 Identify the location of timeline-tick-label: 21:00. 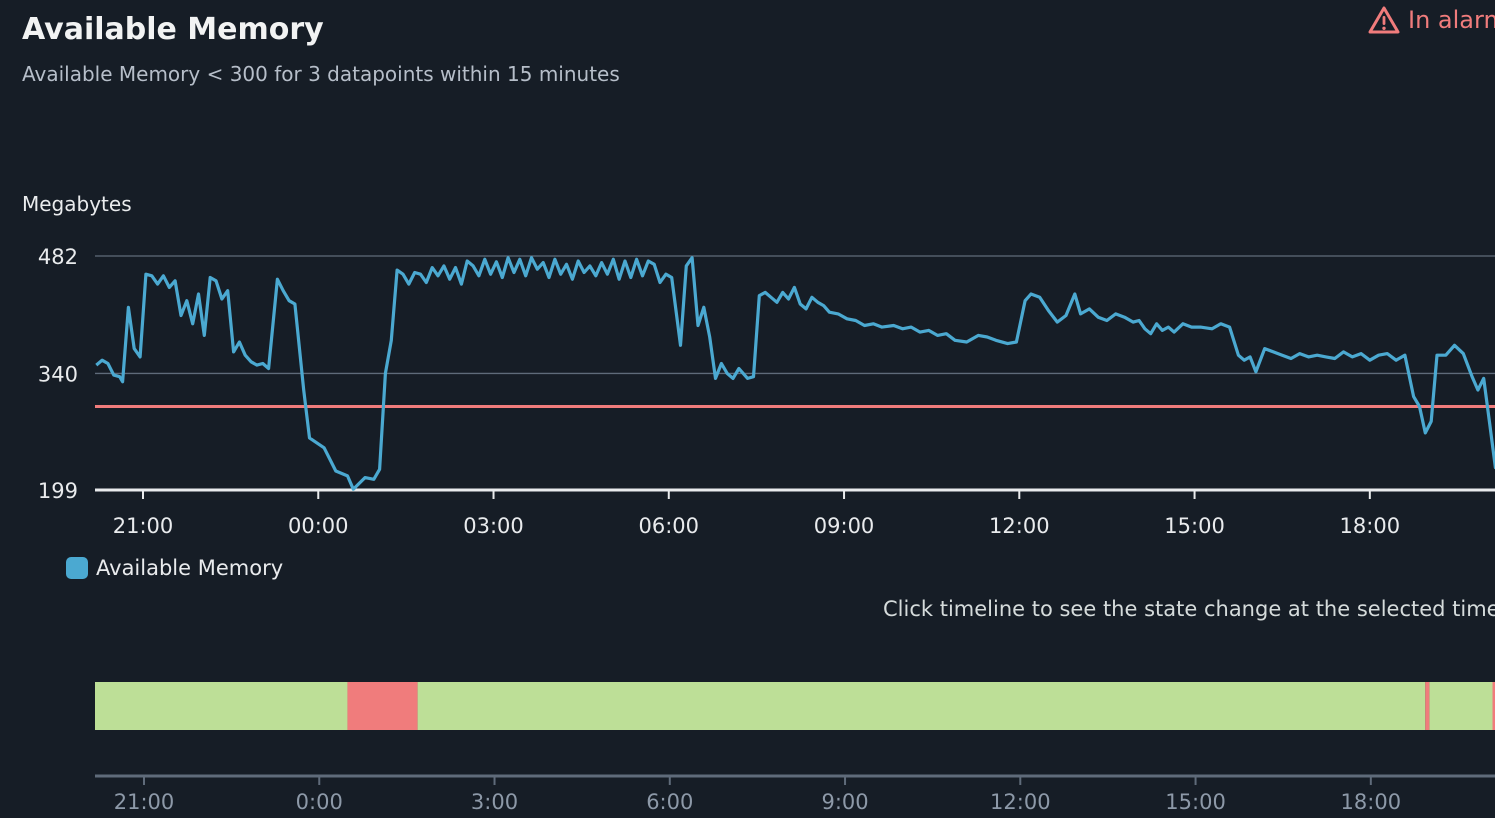
(144, 802).